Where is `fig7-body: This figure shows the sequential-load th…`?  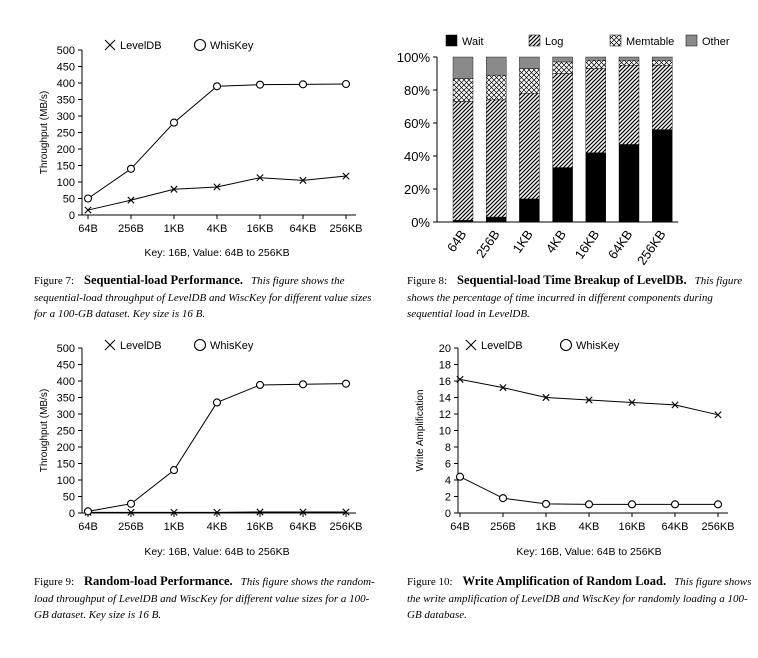
fig7-body: This figure shows the sequential-load th… is located at coordinates (203, 297).